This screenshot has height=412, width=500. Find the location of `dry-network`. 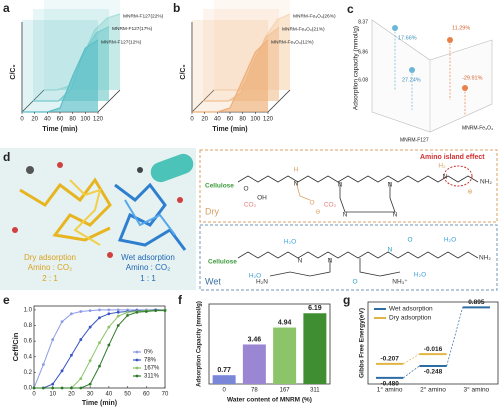

dry-network is located at coordinates (65, 209).